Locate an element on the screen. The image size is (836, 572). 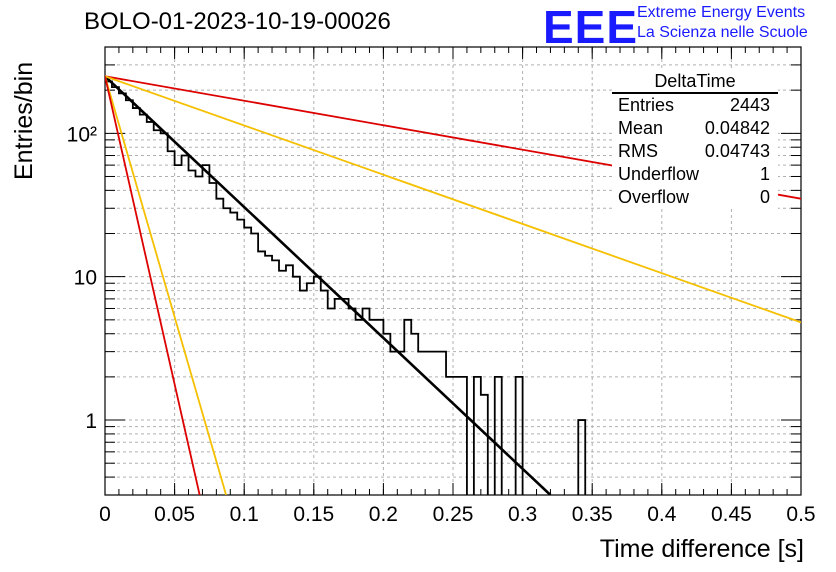
stats-value: 0.04743 is located at coordinates (737, 151).